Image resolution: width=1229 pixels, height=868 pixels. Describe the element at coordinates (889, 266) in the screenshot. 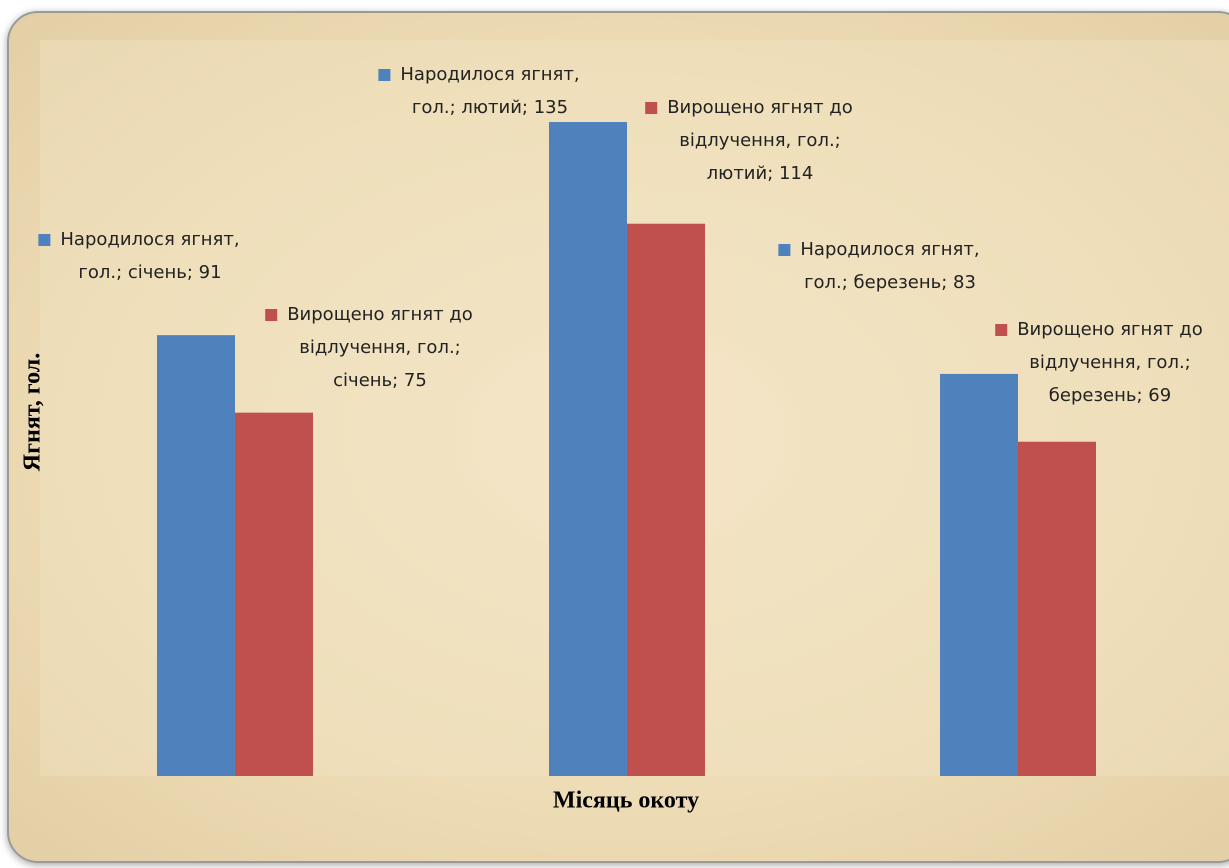

I see `data-label: Народилося ягнят, гол.; березень; 83` at that location.